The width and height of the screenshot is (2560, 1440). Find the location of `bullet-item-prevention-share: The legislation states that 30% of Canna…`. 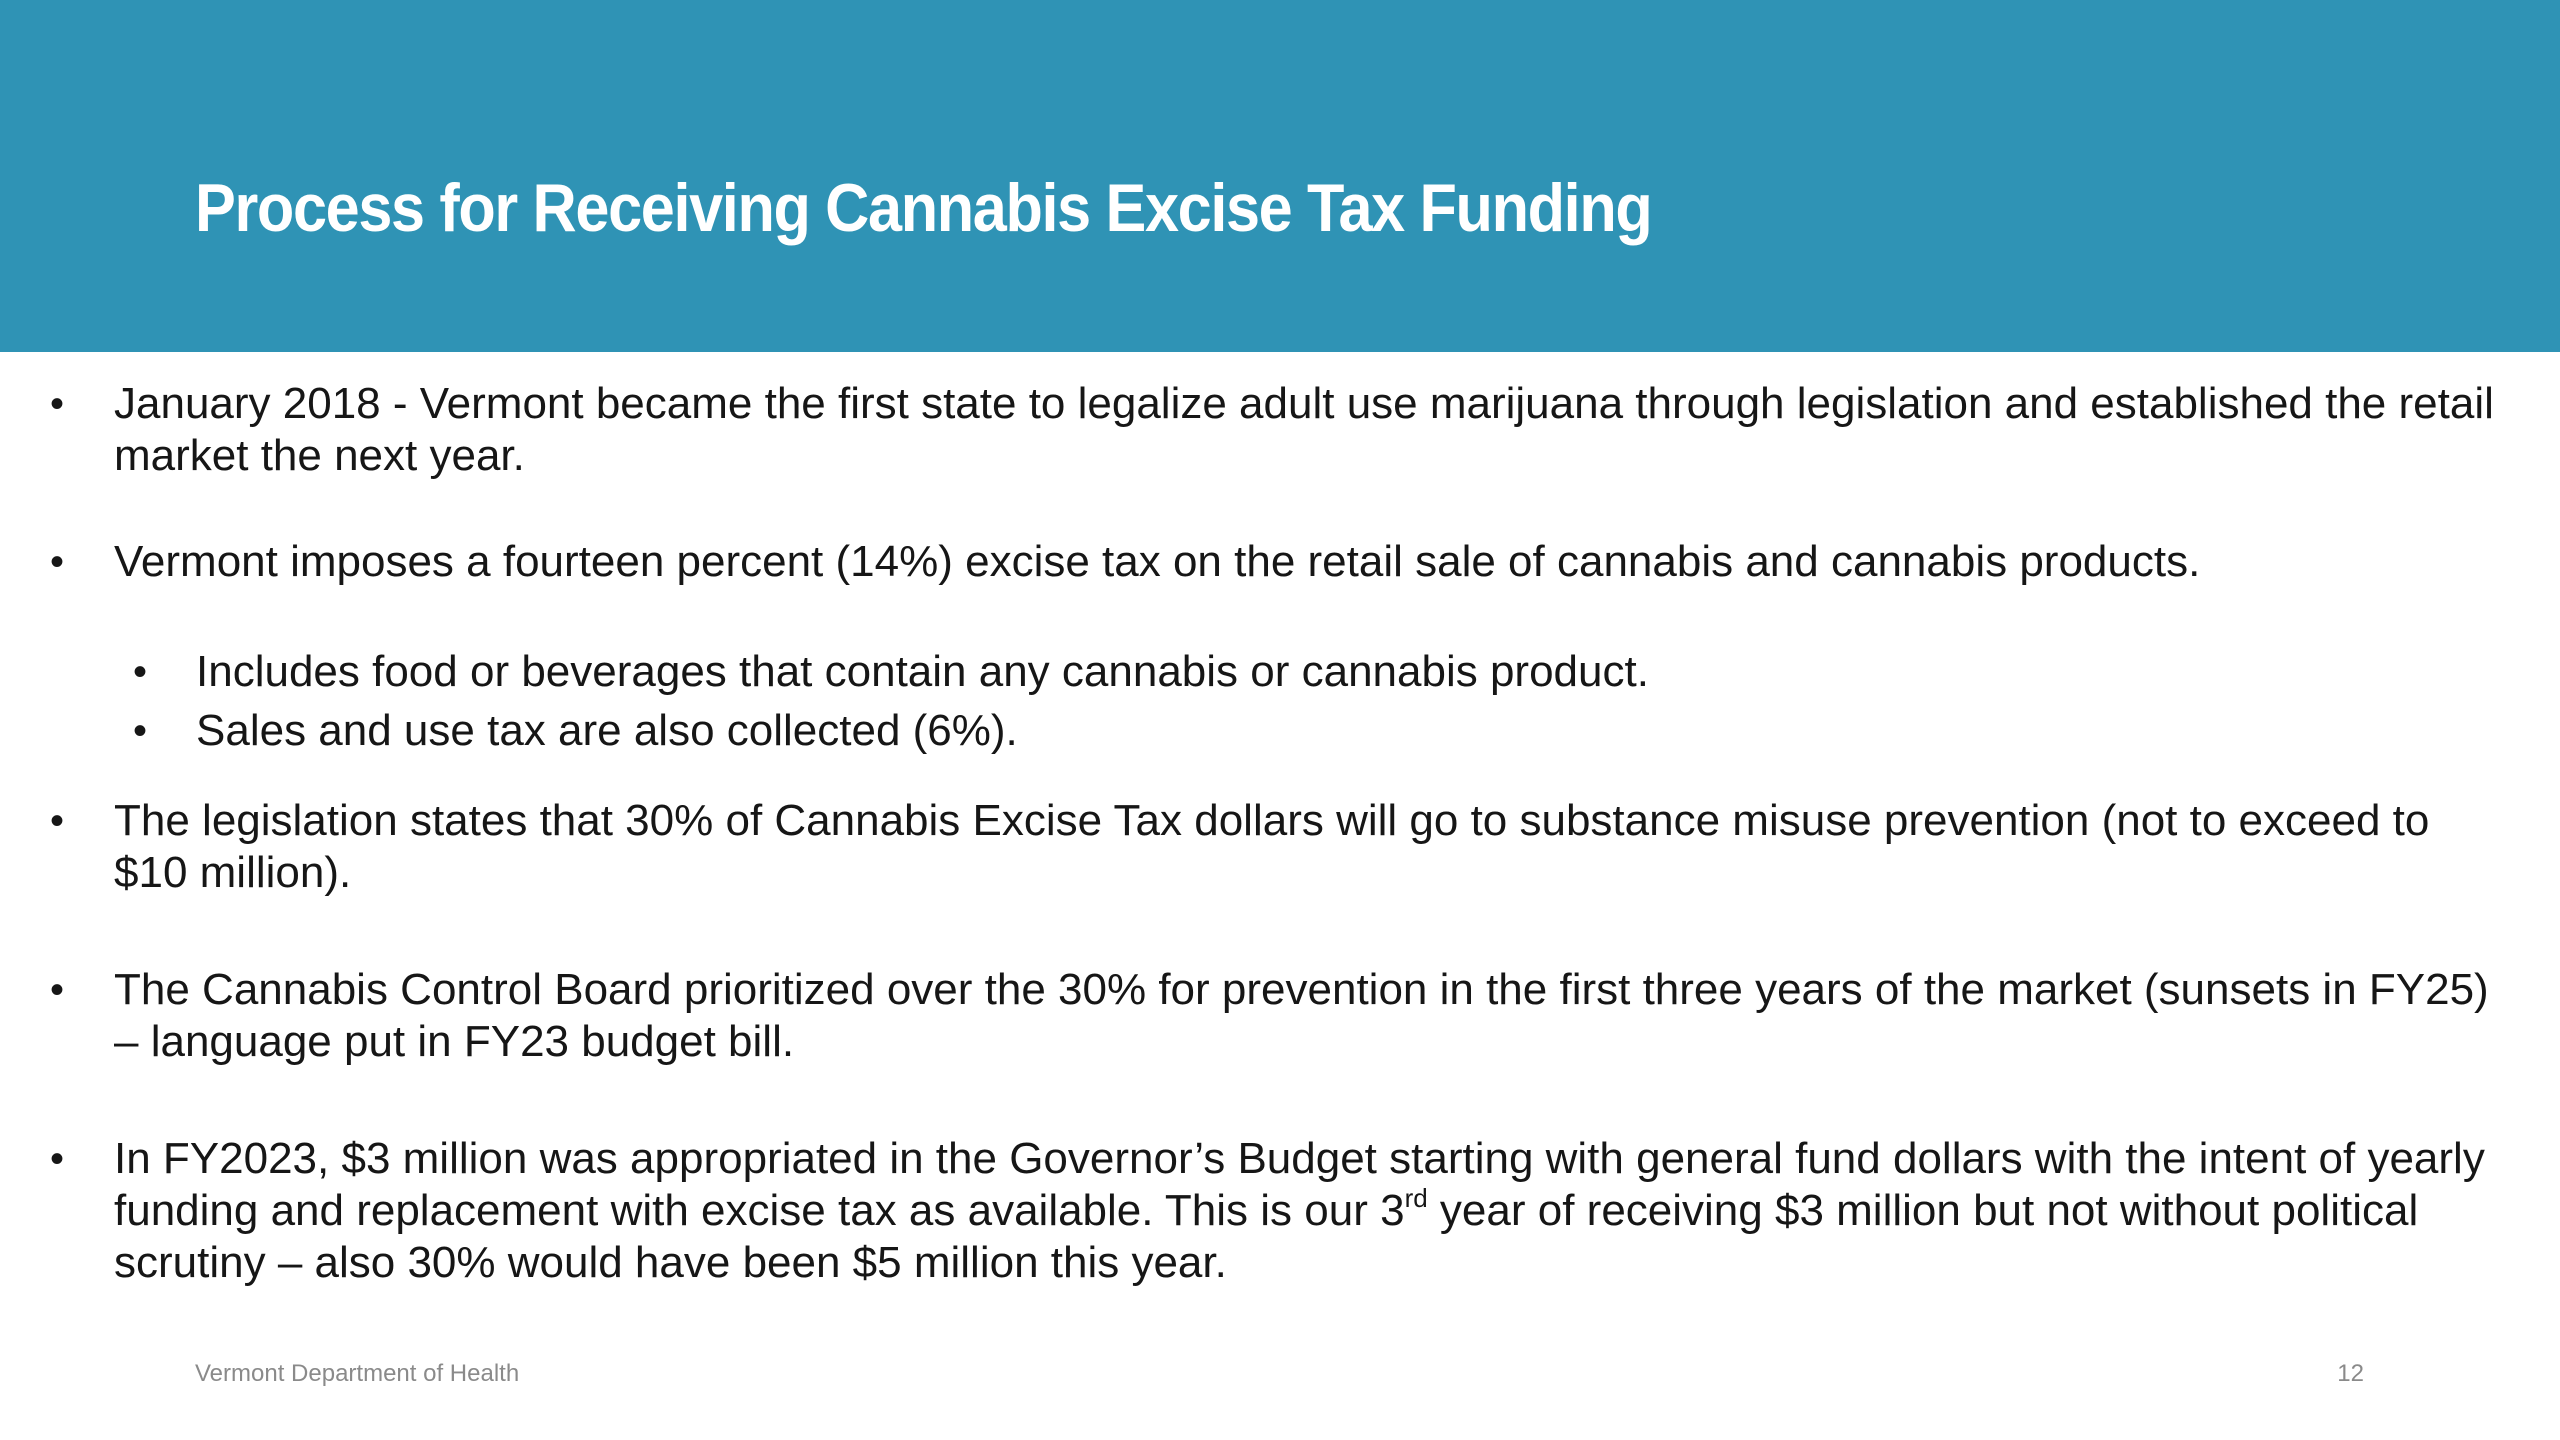

bullet-item-prevention-share: The legislation states that 30% of Canna… is located at coordinates (1272, 846).